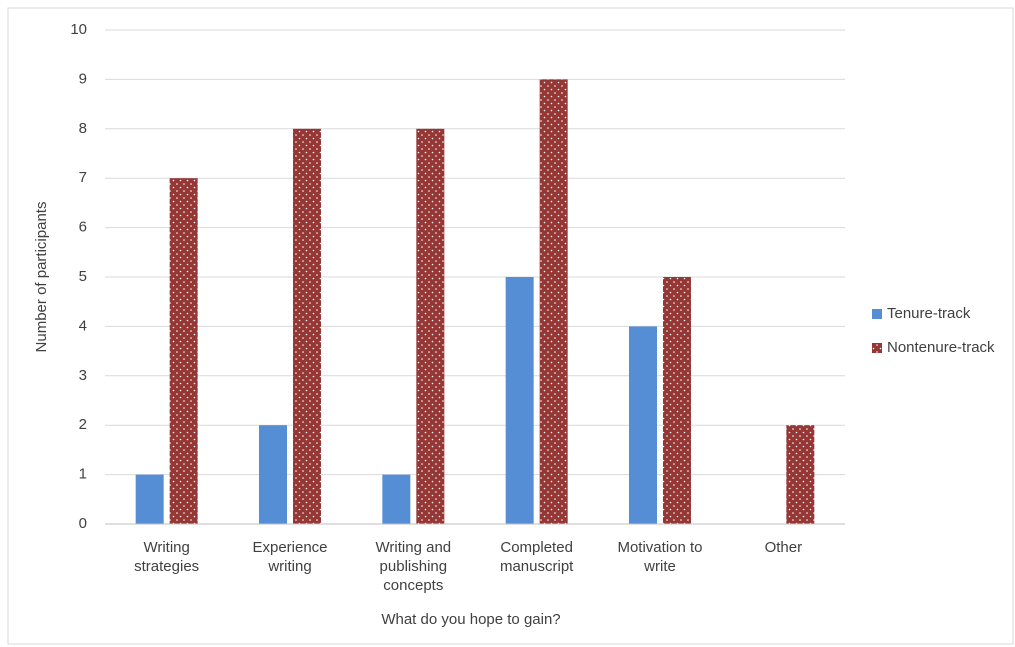 This screenshot has height=647, width=1015. What do you see at coordinates (941, 347) in the screenshot?
I see `legend-label: Nontenure-track` at bounding box center [941, 347].